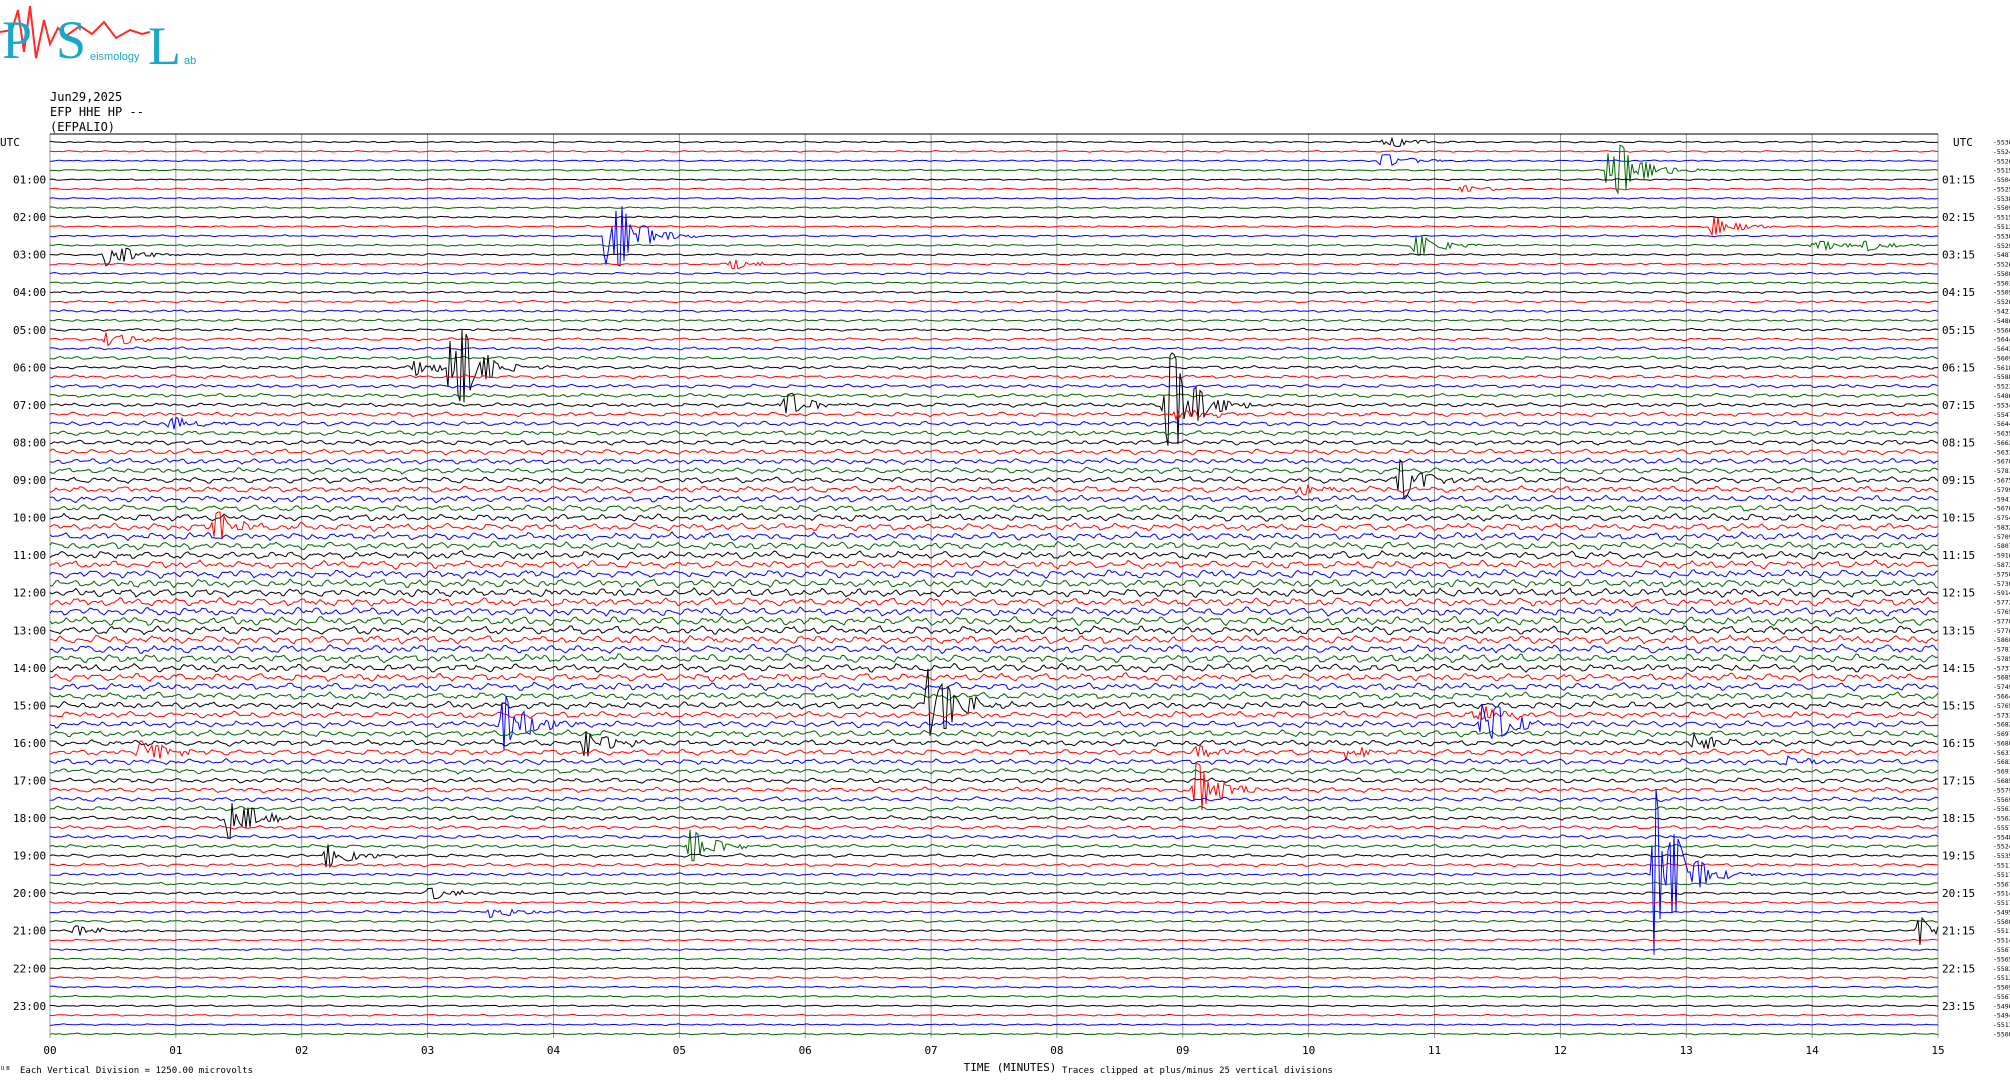 Image resolution: width=2010 pixels, height=1080 pixels. Describe the element at coordinates (2001, 405) in the screenshot. I see `trace-offset-label: -5534` at that location.